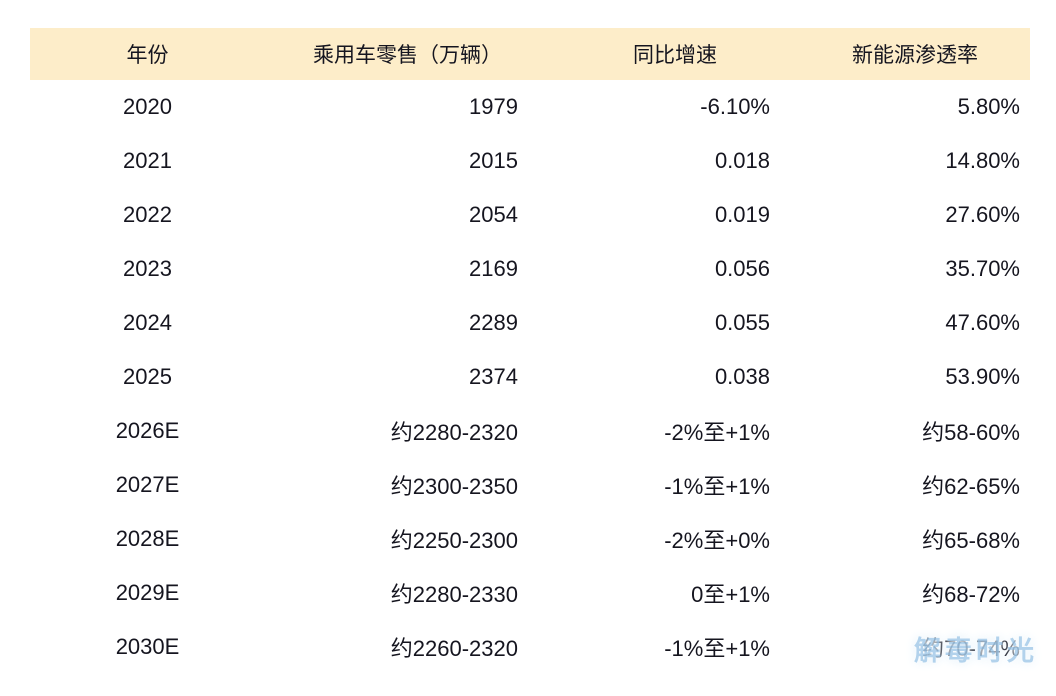 This screenshot has width=1056, height=696. Describe the element at coordinates (675, 54) in the screenshot. I see `column-header-yoy-growth: 同比增速` at that location.